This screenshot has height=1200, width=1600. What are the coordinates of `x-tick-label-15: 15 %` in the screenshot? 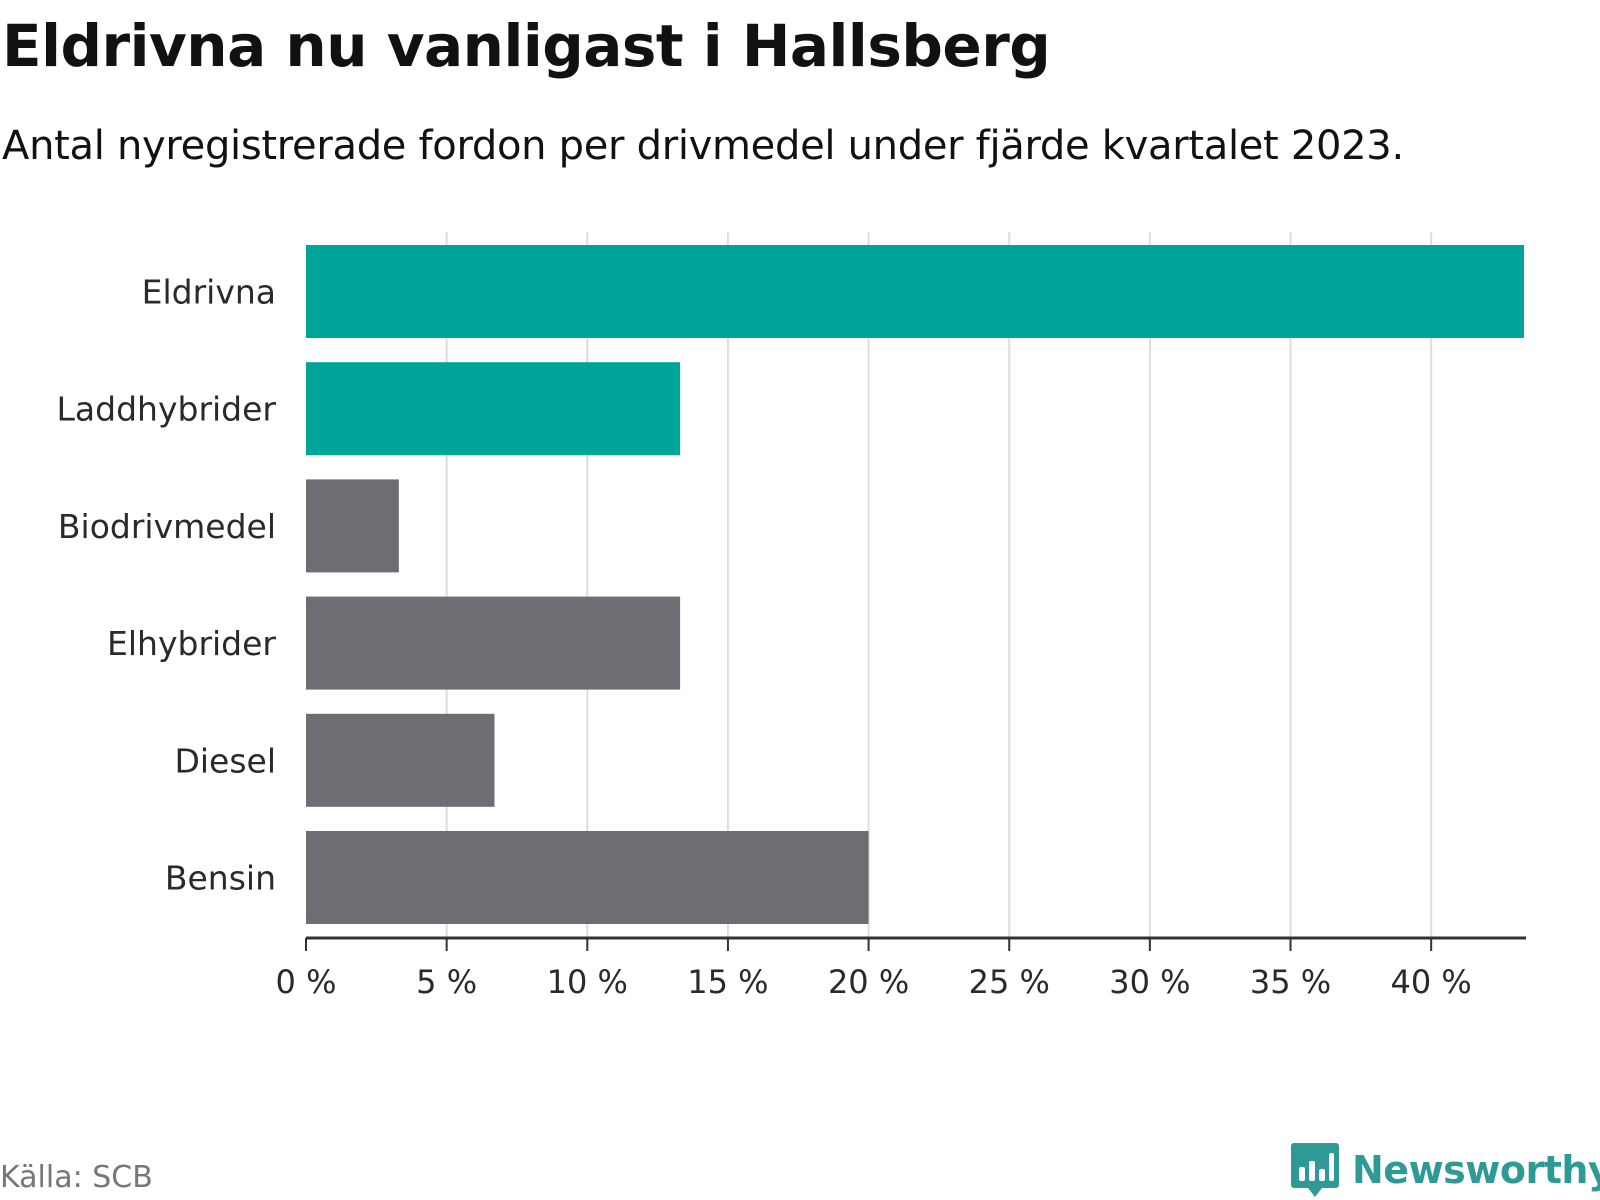 It's located at (727, 982).